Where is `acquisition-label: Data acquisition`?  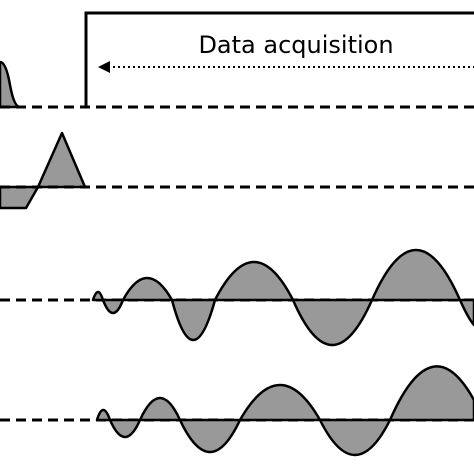
acquisition-label: Data acquisition is located at coordinates (295, 45).